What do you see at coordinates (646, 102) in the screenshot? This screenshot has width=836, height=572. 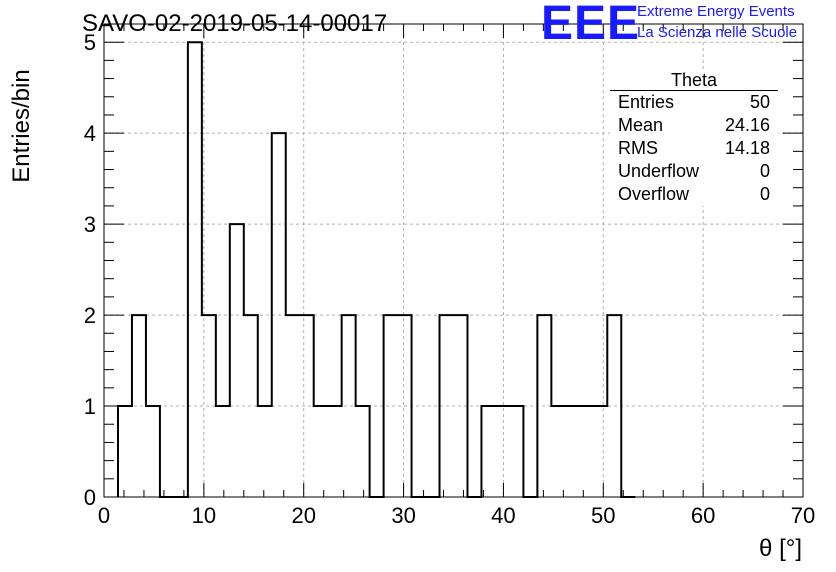 I see `stats-label: Entries` at bounding box center [646, 102].